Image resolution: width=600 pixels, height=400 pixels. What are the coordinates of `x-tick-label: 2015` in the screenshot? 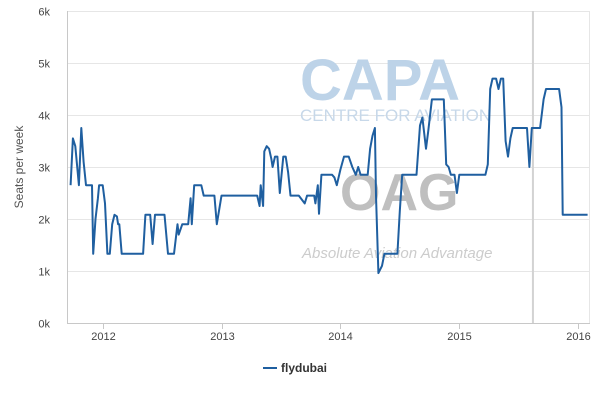 It's located at (459, 337).